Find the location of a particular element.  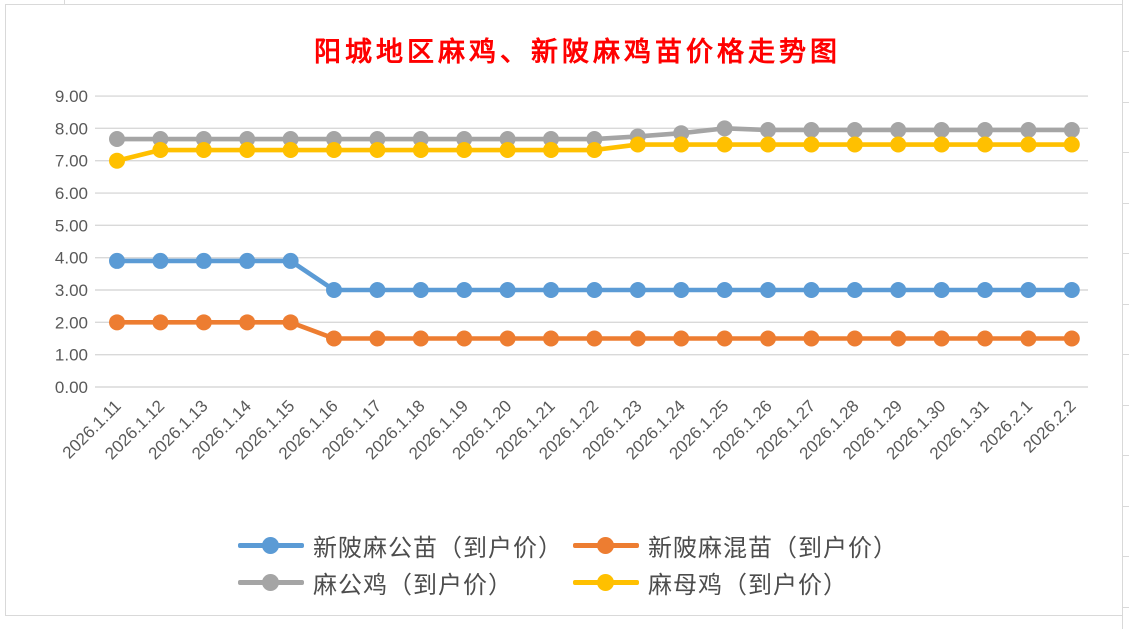

sheet-row-gridline-bottom is located at coordinates (563, 615).